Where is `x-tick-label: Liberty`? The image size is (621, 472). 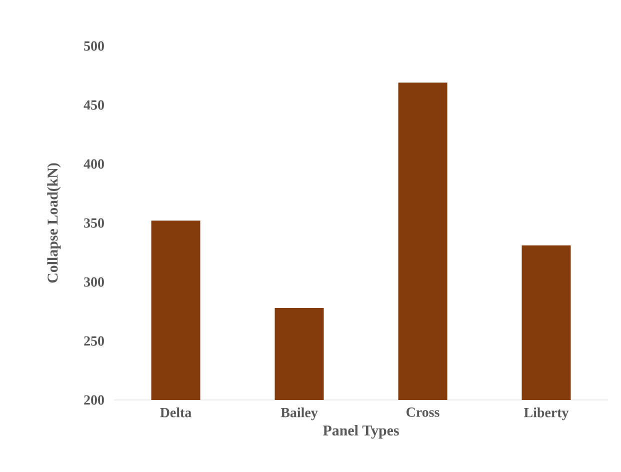
x-tick-label: Liberty is located at coordinates (546, 413).